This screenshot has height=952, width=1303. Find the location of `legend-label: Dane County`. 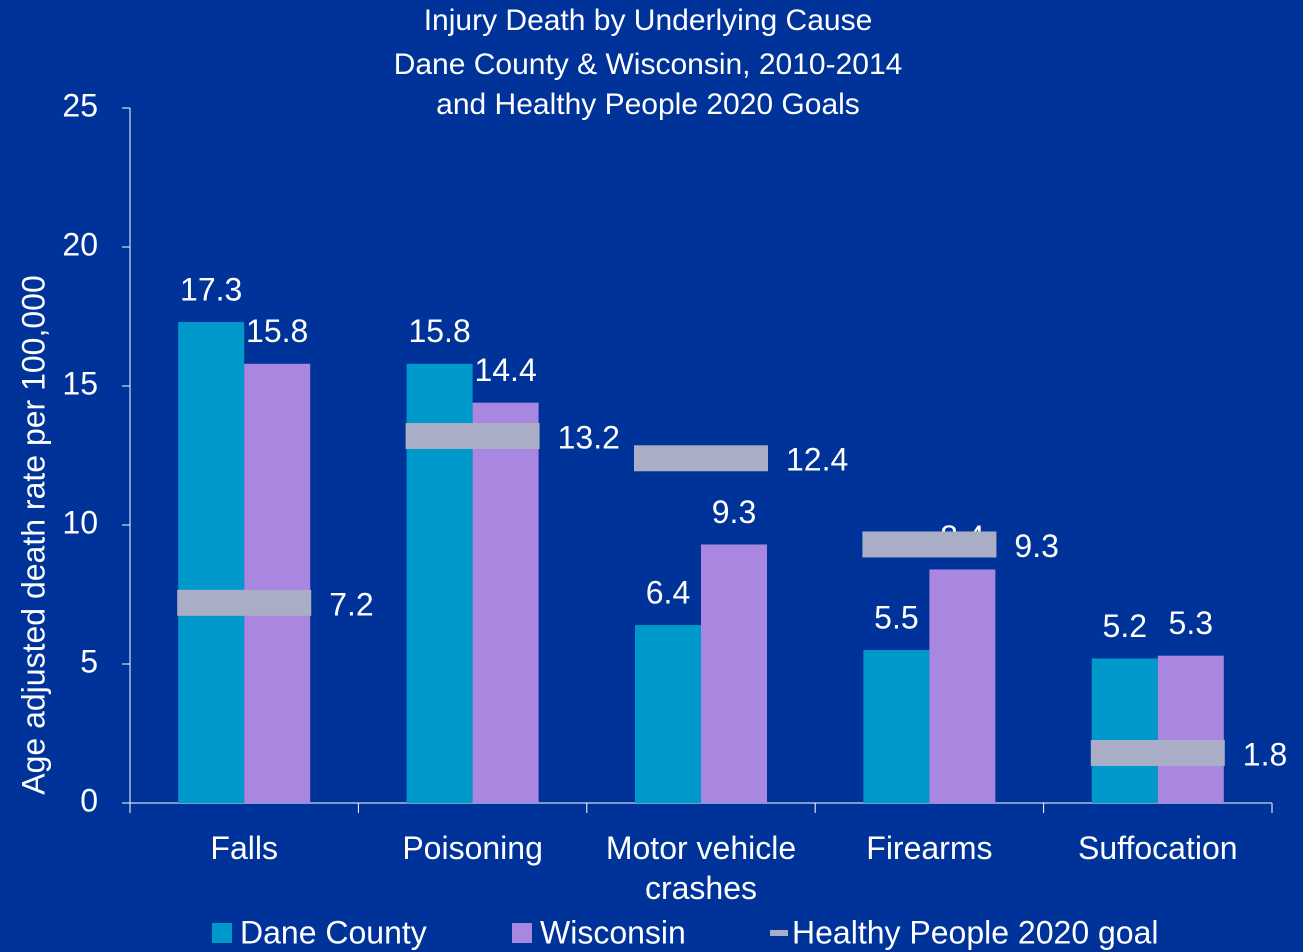

legend-label: Dane County is located at coordinates (333, 932).